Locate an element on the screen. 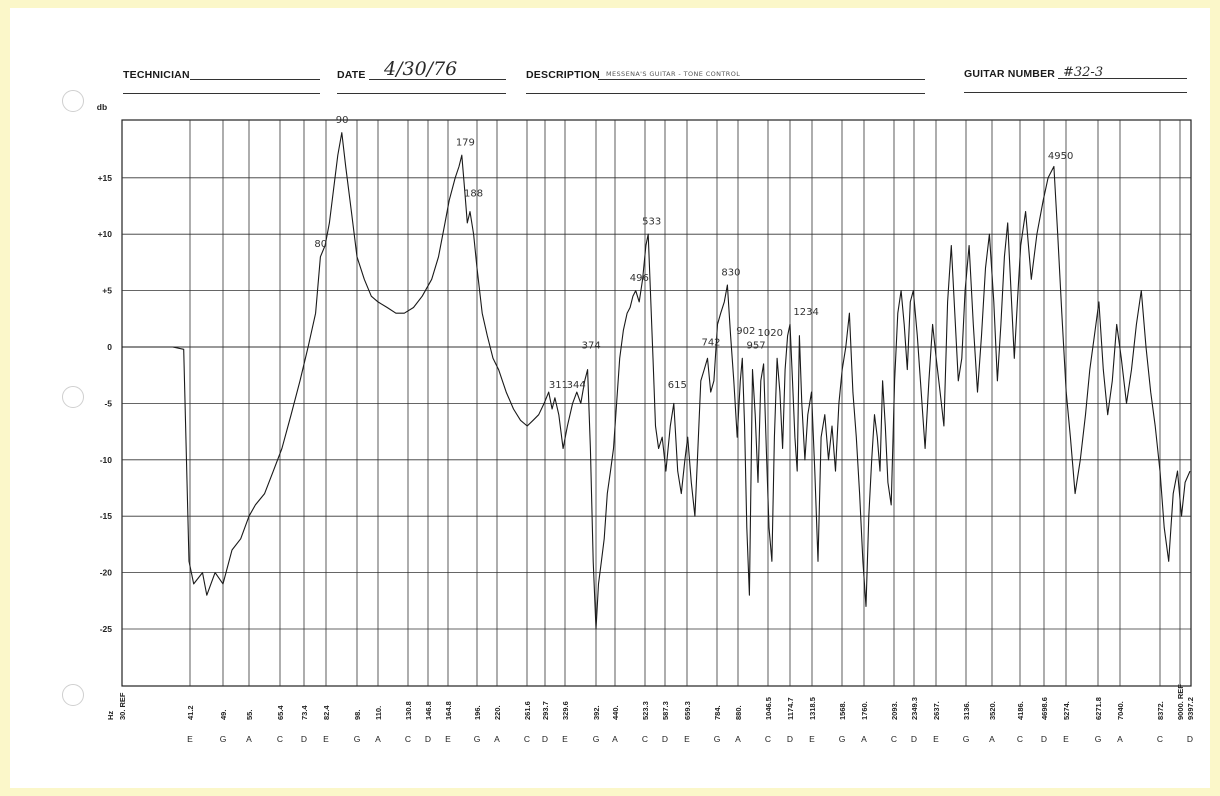 This screenshot has height=796, width=1220. x-tick-freq-label: 2637. is located at coordinates (936, 710).